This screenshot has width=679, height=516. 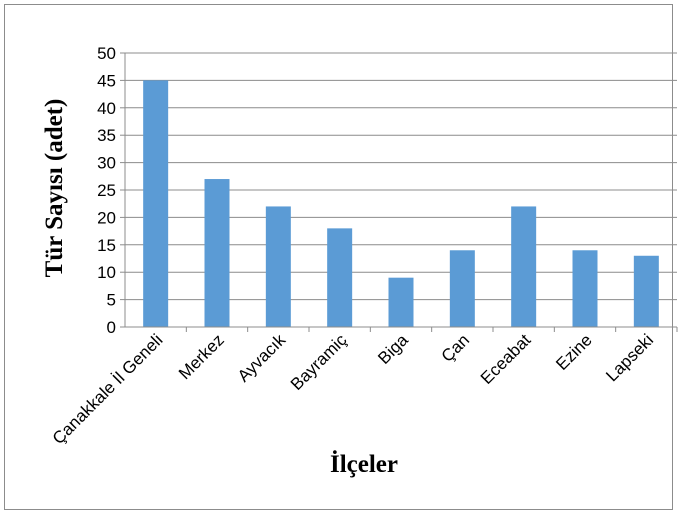 I want to click on y-tick-label: 35, so click(x=106, y=135).